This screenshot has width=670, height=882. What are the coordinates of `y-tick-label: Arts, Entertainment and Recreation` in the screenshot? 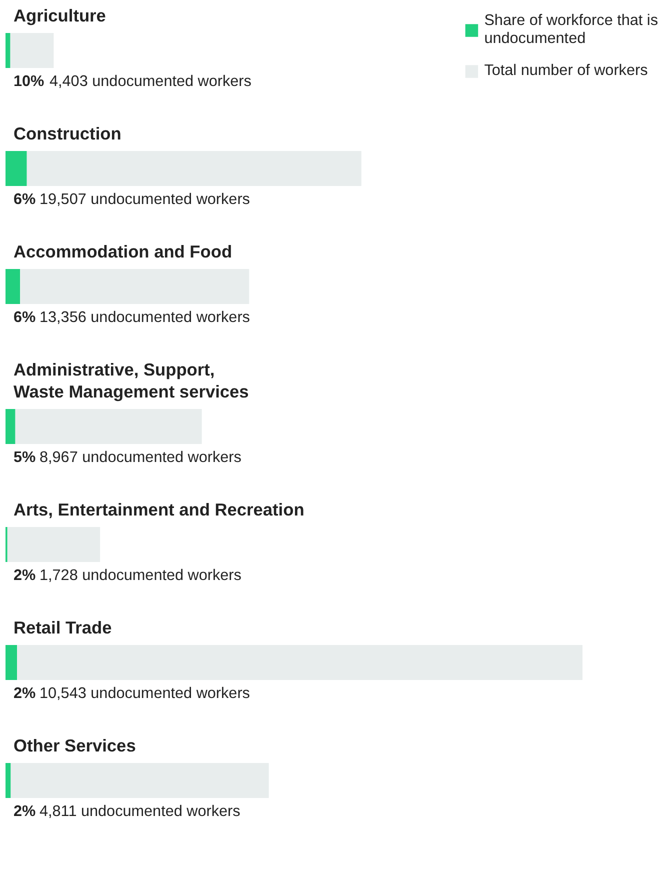 It's located at (159, 510).